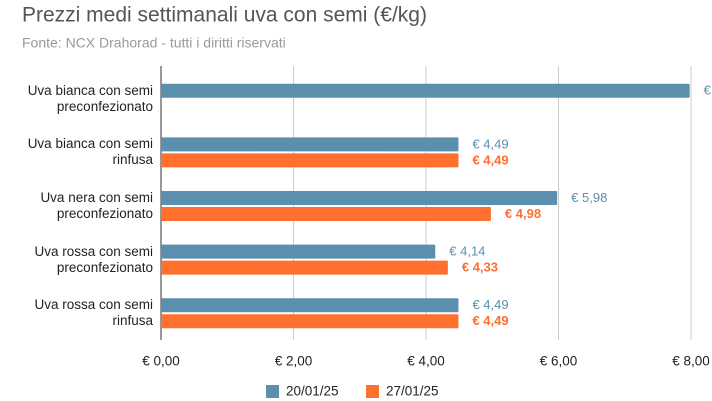 This screenshot has height=401, width=712. I want to click on legend-label: 27/01/25, so click(412, 391).